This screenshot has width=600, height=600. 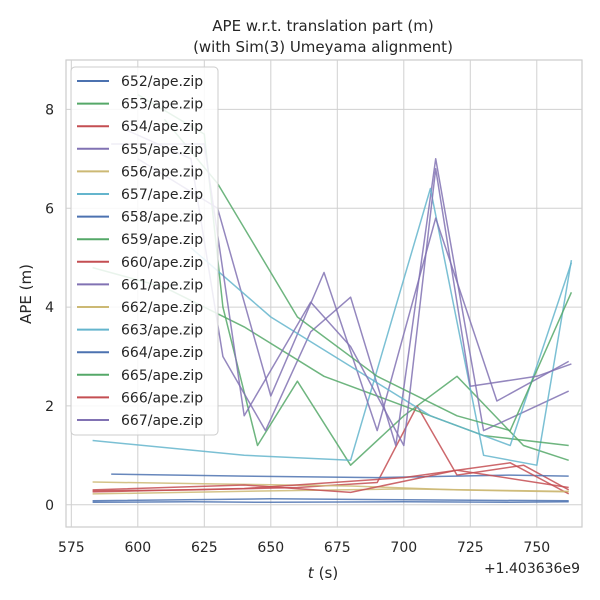 What do you see at coordinates (162, 263) in the screenshot?
I see `legend-label: 660/ape.zip` at bounding box center [162, 263].